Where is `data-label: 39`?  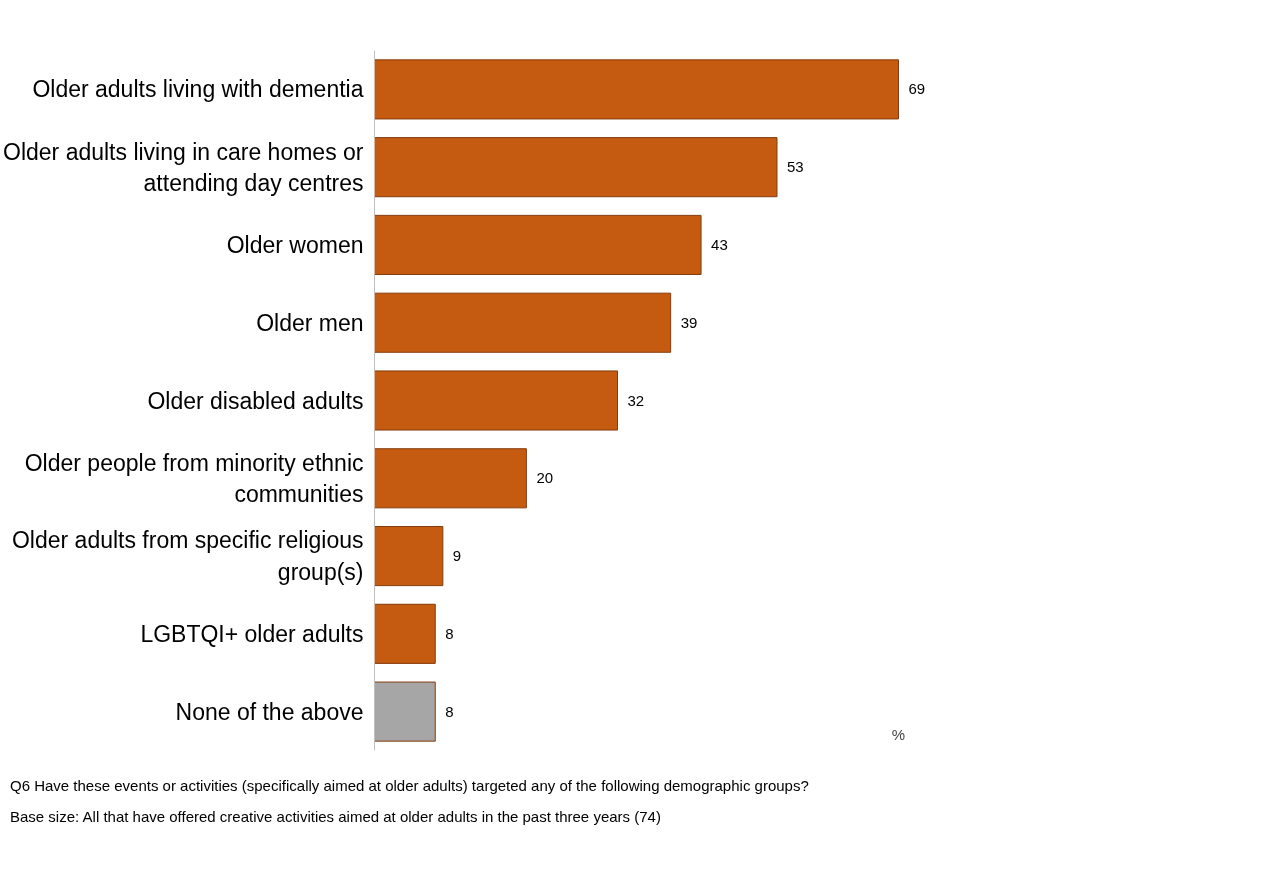
data-label: 39 is located at coordinates (689, 322).